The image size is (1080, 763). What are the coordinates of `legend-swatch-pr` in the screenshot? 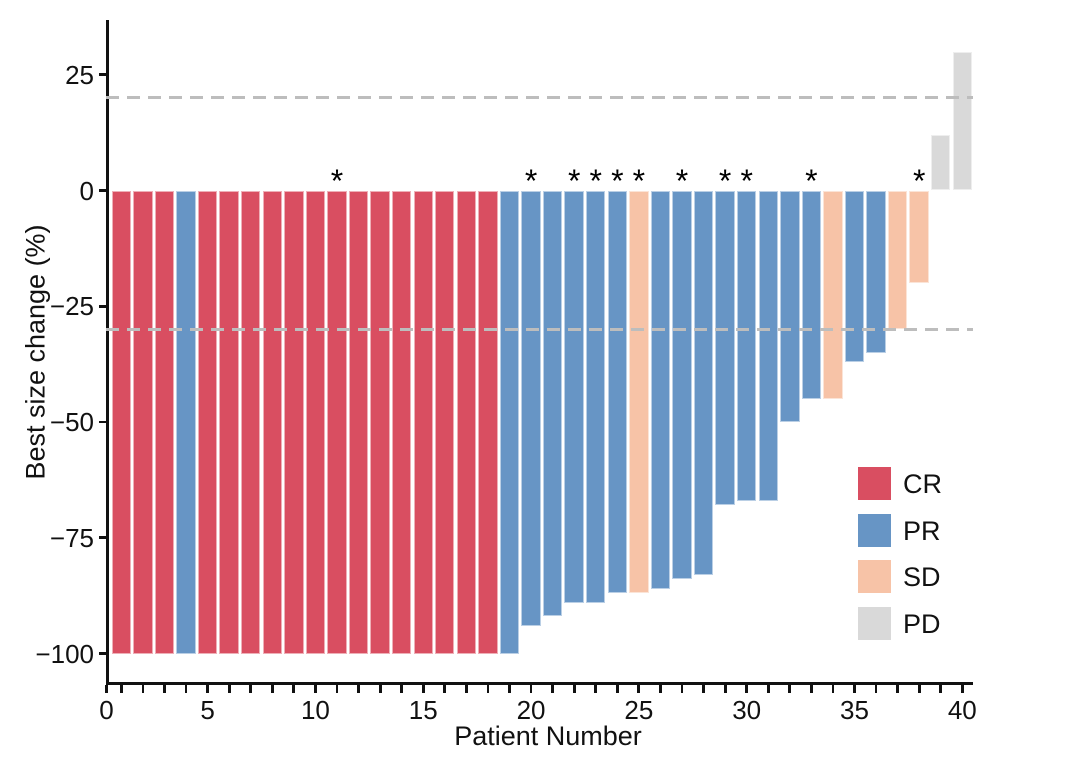 It's located at (874, 530).